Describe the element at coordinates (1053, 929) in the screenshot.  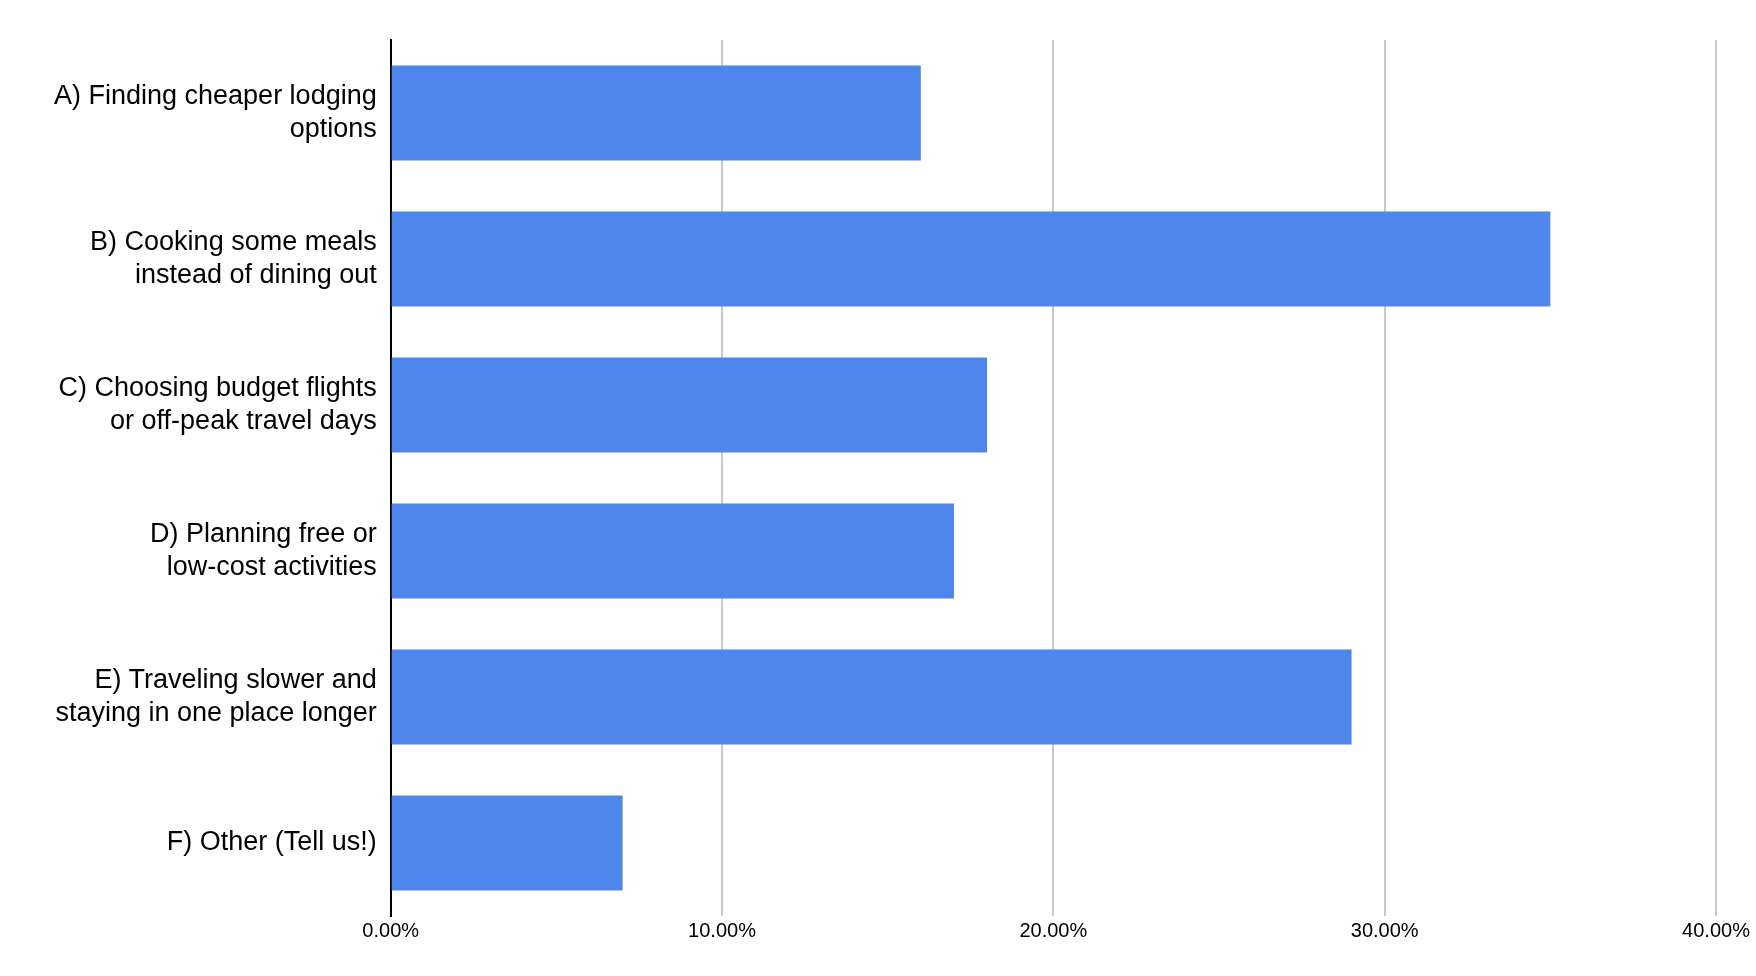
I see `x-tick-label: 20.00%` at that location.